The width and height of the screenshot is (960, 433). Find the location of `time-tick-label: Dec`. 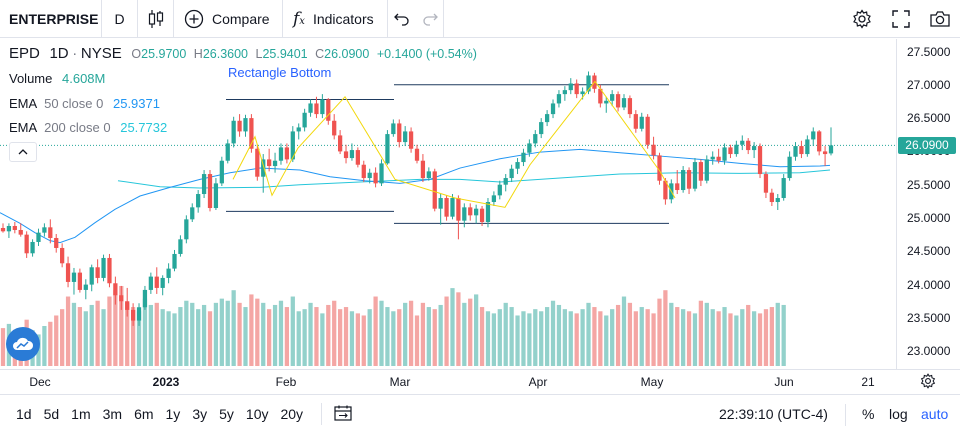

time-tick-label: Dec is located at coordinates (40, 382).